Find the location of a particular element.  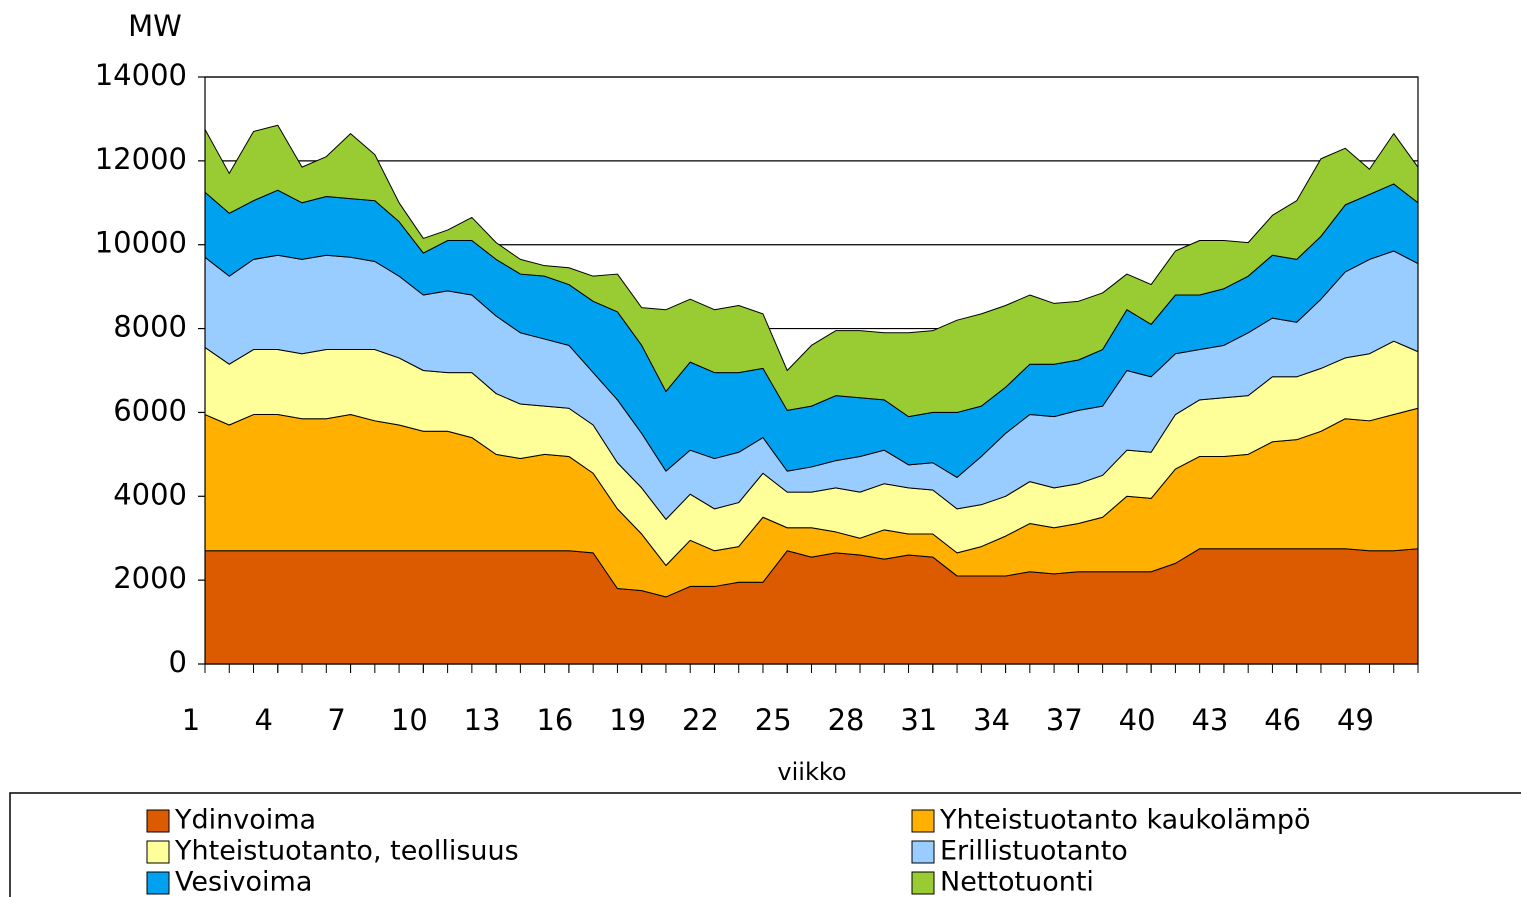

y-tick-label: 0 is located at coordinates (178, 662).